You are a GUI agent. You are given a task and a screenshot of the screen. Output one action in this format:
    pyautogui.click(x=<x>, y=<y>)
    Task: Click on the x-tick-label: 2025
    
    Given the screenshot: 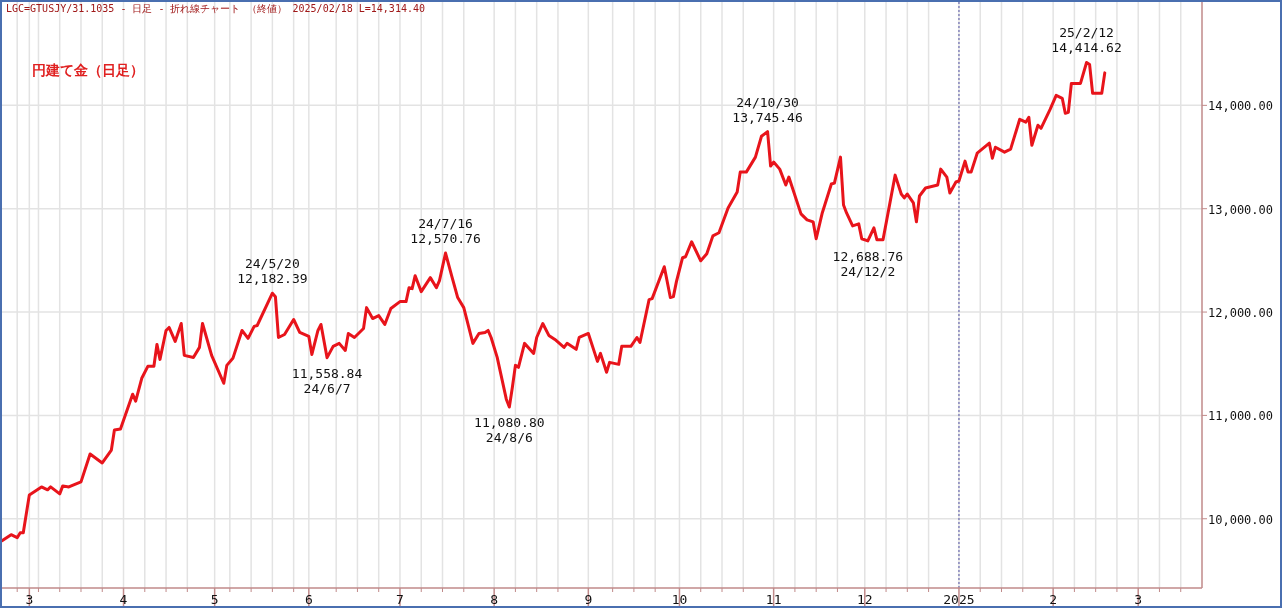 What is the action you would take?
    pyautogui.click(x=959, y=599)
    